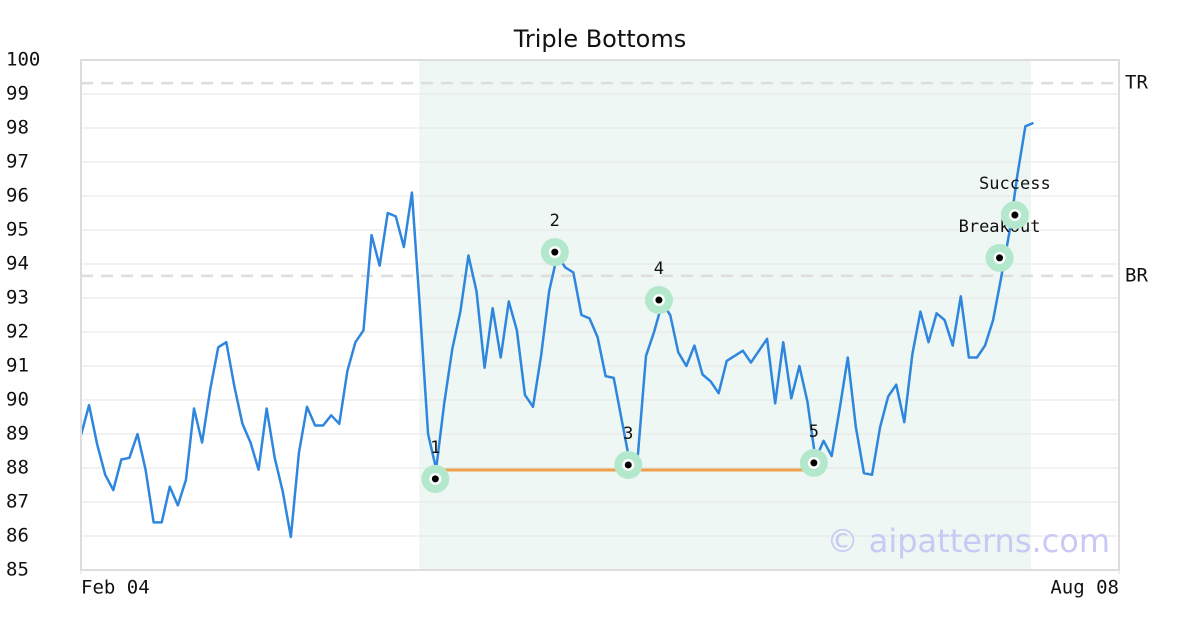  I want to click on y-tick-label: 96, so click(17, 196).